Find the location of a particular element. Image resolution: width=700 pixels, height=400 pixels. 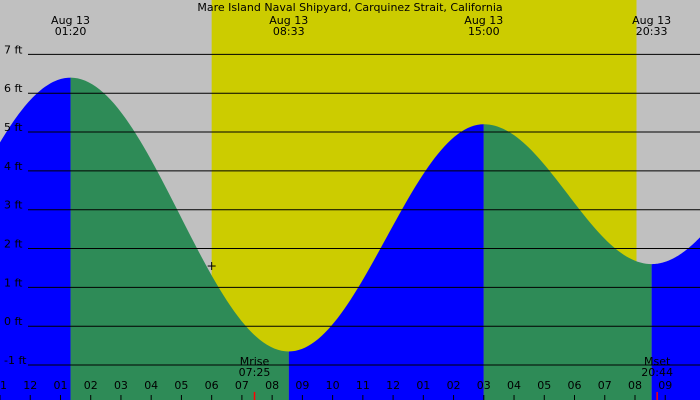

y-tick-label: 7 ft is located at coordinates (13, 49).